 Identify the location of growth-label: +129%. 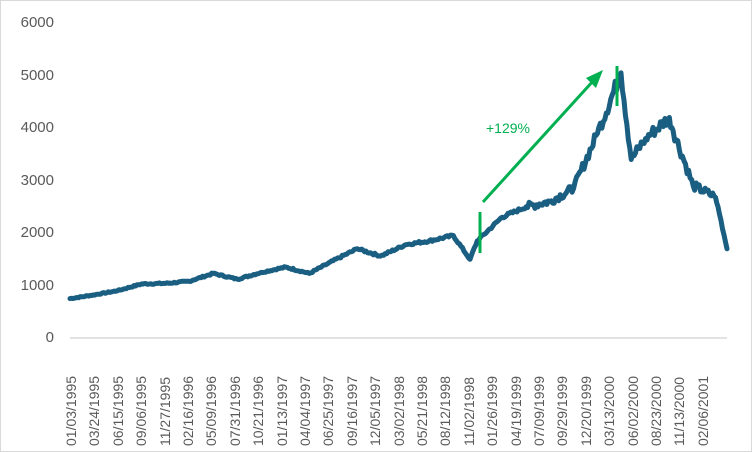
(508, 128).